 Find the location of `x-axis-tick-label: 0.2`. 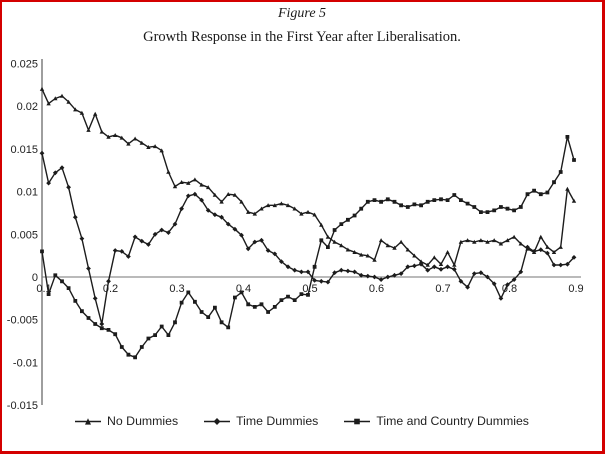

x-axis-tick-label: 0.2 is located at coordinates (110, 289).